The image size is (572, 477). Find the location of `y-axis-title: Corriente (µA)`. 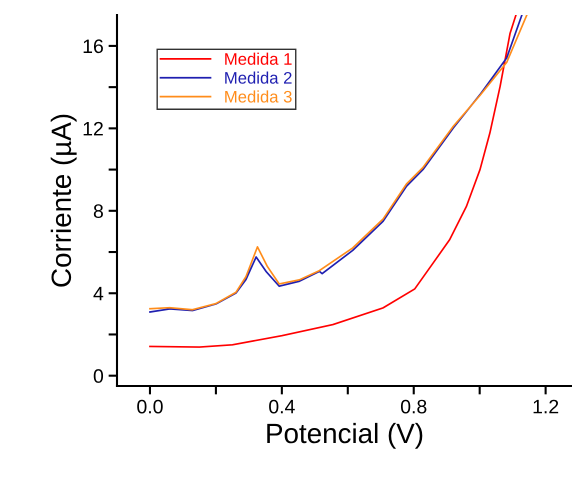

y-axis-title: Corriente (µA) is located at coordinates (63, 200).